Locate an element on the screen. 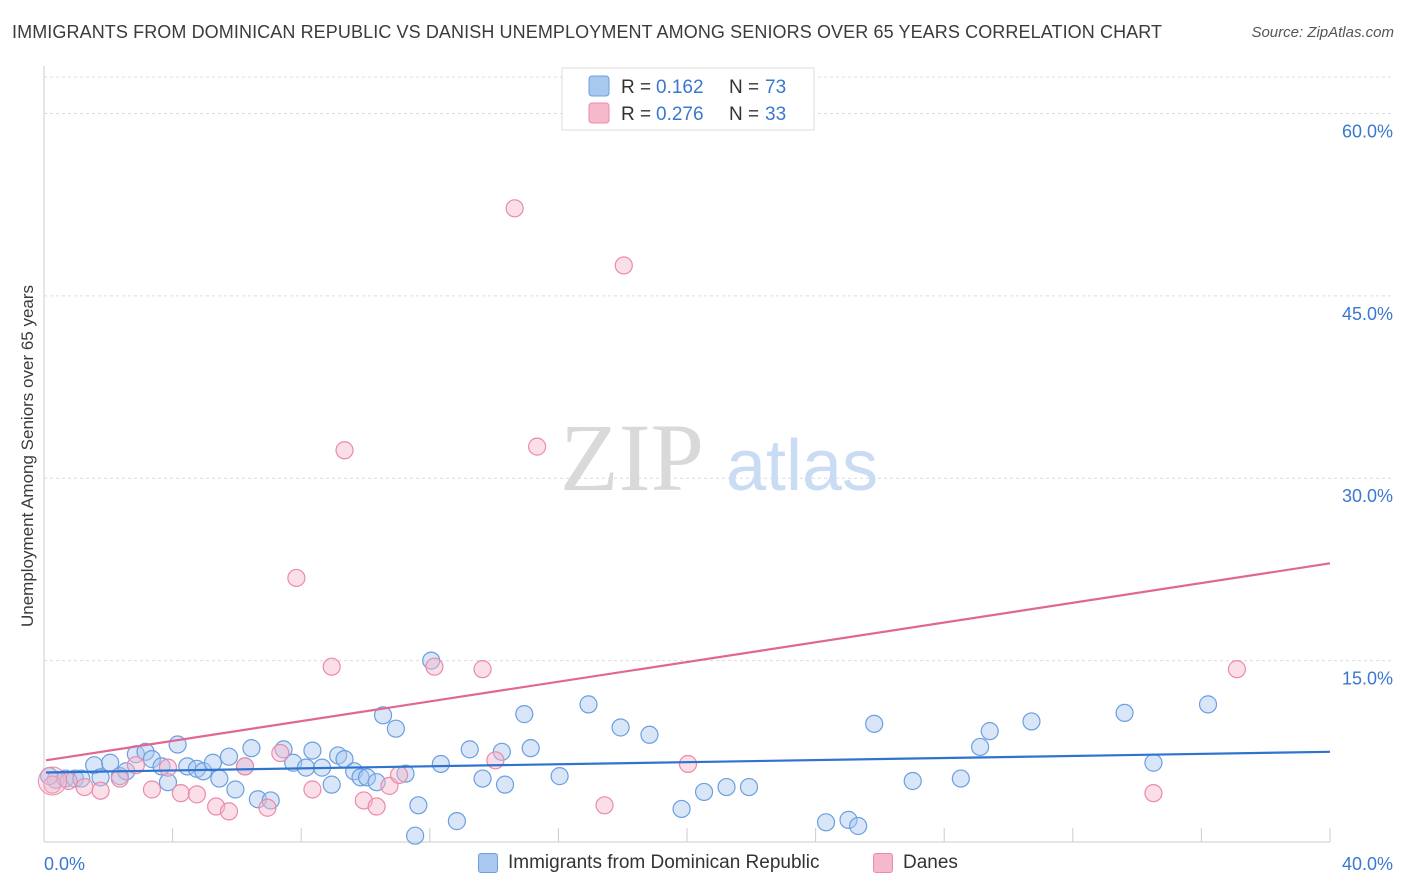 The image size is (1406, 892). x-tick-label: 0.0% is located at coordinates (64, 864).